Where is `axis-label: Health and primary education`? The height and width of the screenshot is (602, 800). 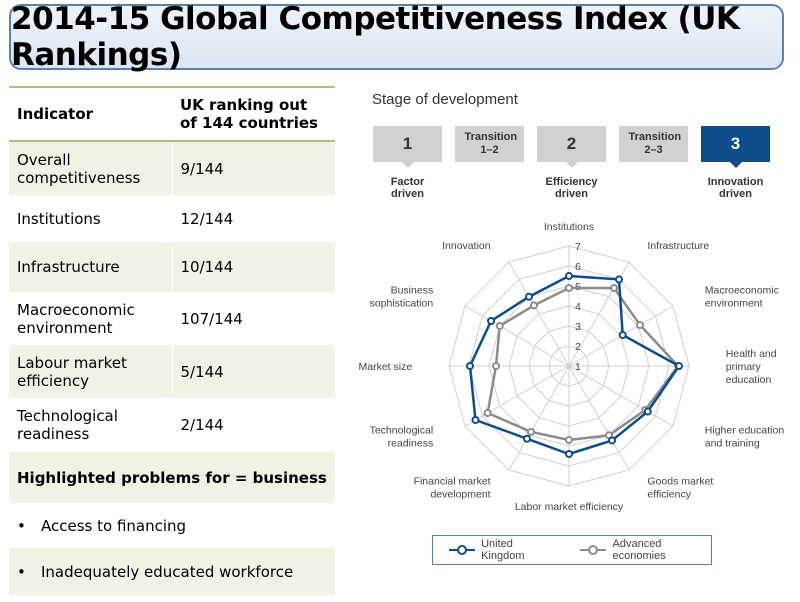
axis-label: Health and primary education is located at coordinates (751, 367).